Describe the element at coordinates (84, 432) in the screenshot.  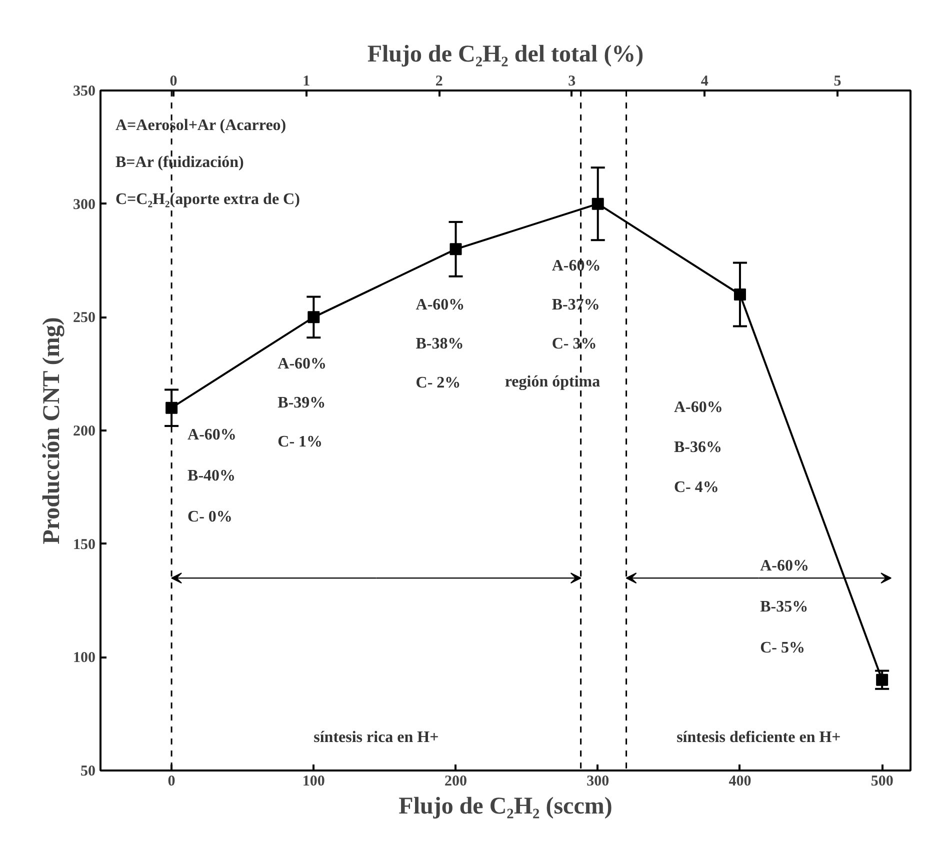
I see `y-tick-label: 200` at that location.